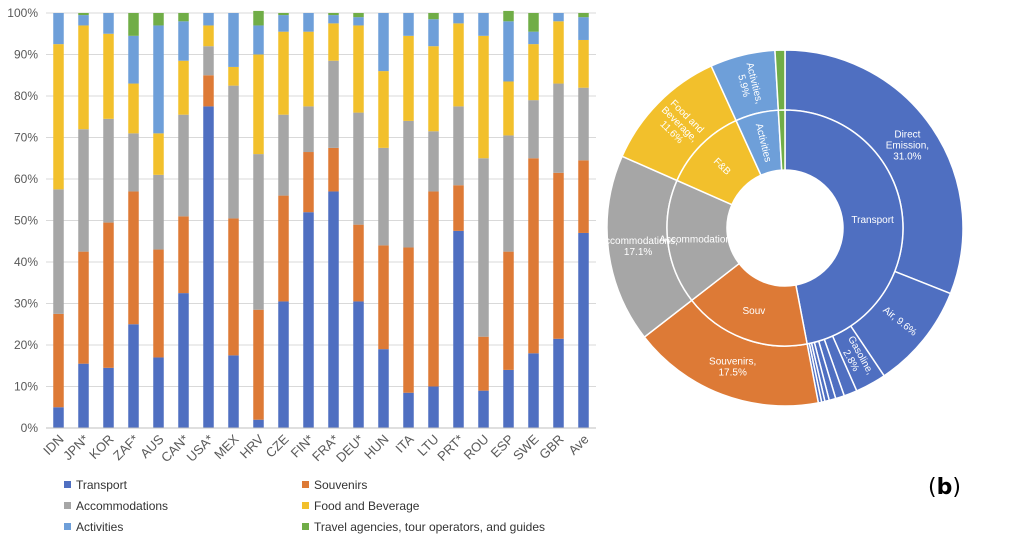  What do you see at coordinates (872, 220) in the screenshot?
I see `sunburst-inner-slice-label: Transport` at bounding box center [872, 220].